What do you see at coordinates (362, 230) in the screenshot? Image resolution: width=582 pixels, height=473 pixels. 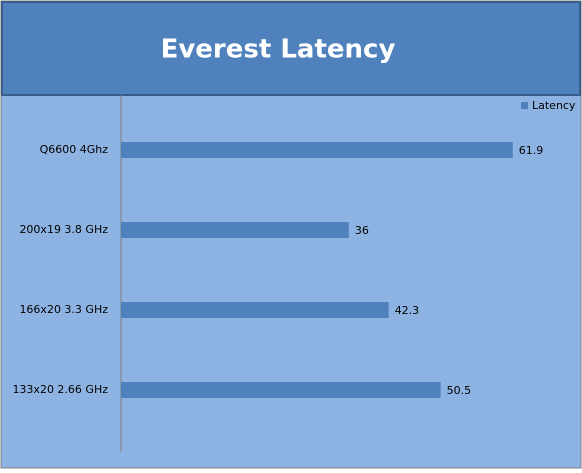 I see `data-label: 36` at bounding box center [362, 230].